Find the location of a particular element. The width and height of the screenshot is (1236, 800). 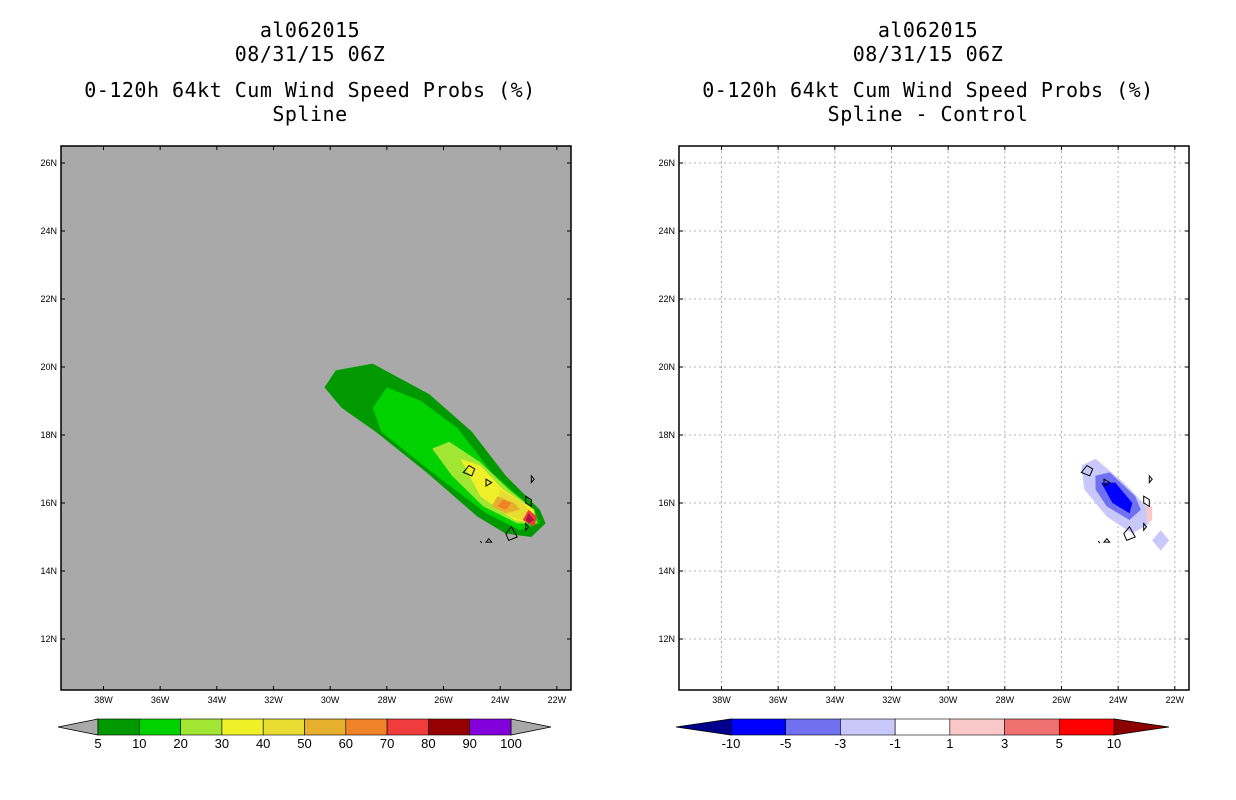

right-product-title: 0-120h 64kt Cum Wind Speed Probs (%) is located at coordinates (928, 90).